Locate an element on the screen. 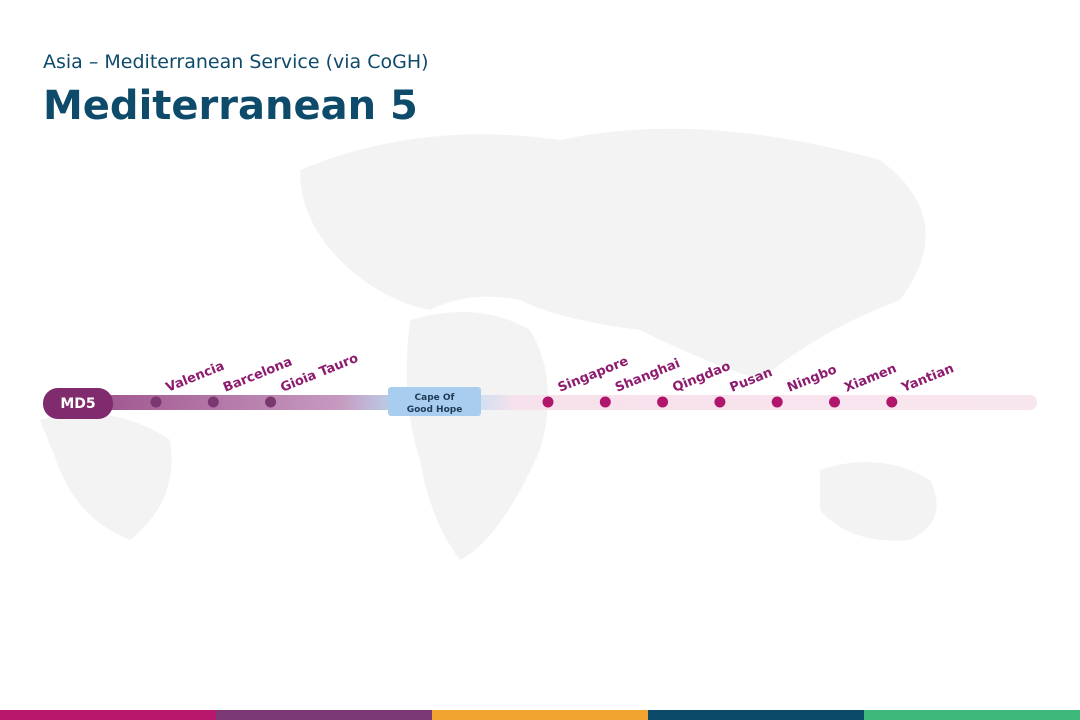 Image resolution: width=1080 pixels, height=720 pixels. track-west is located at coordinates (250, 402).